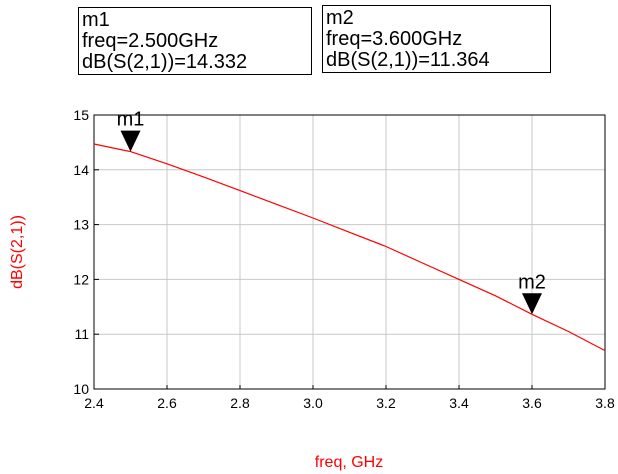 The width and height of the screenshot is (618, 474). What do you see at coordinates (81, 279) in the screenshot?
I see `y-tick-label: 12` at bounding box center [81, 279].